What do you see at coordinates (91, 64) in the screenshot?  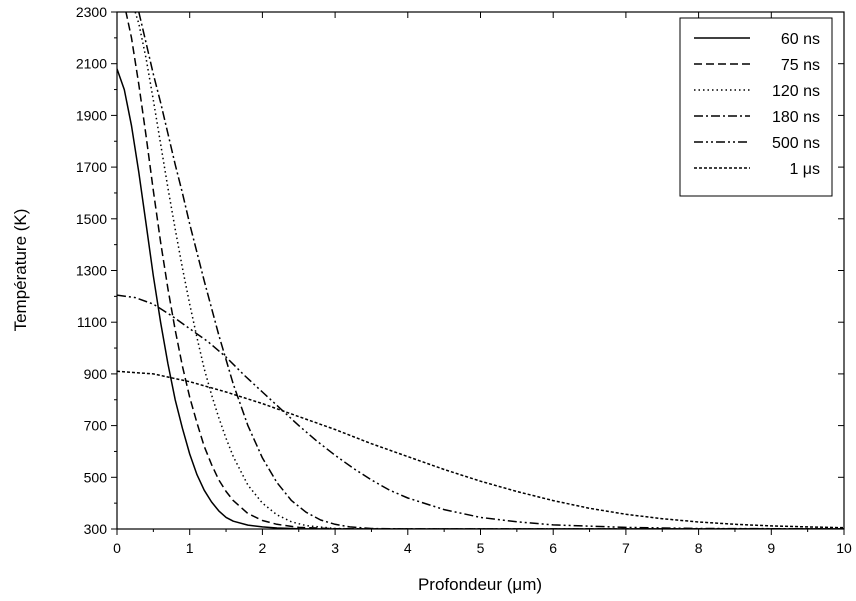 I see `y-tick-label: 2100` at bounding box center [91, 64].